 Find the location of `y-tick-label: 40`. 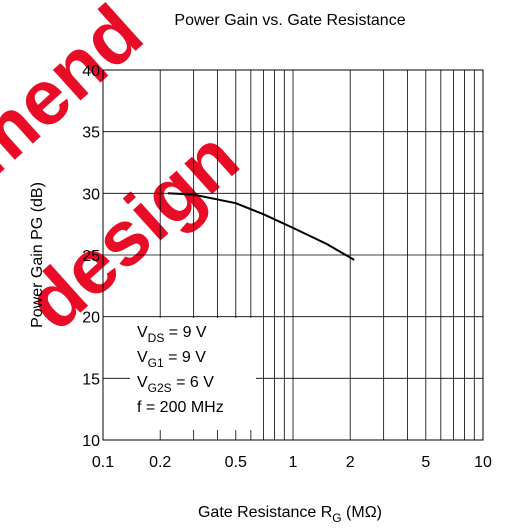

y-tick-label: 40 is located at coordinates (91, 71).